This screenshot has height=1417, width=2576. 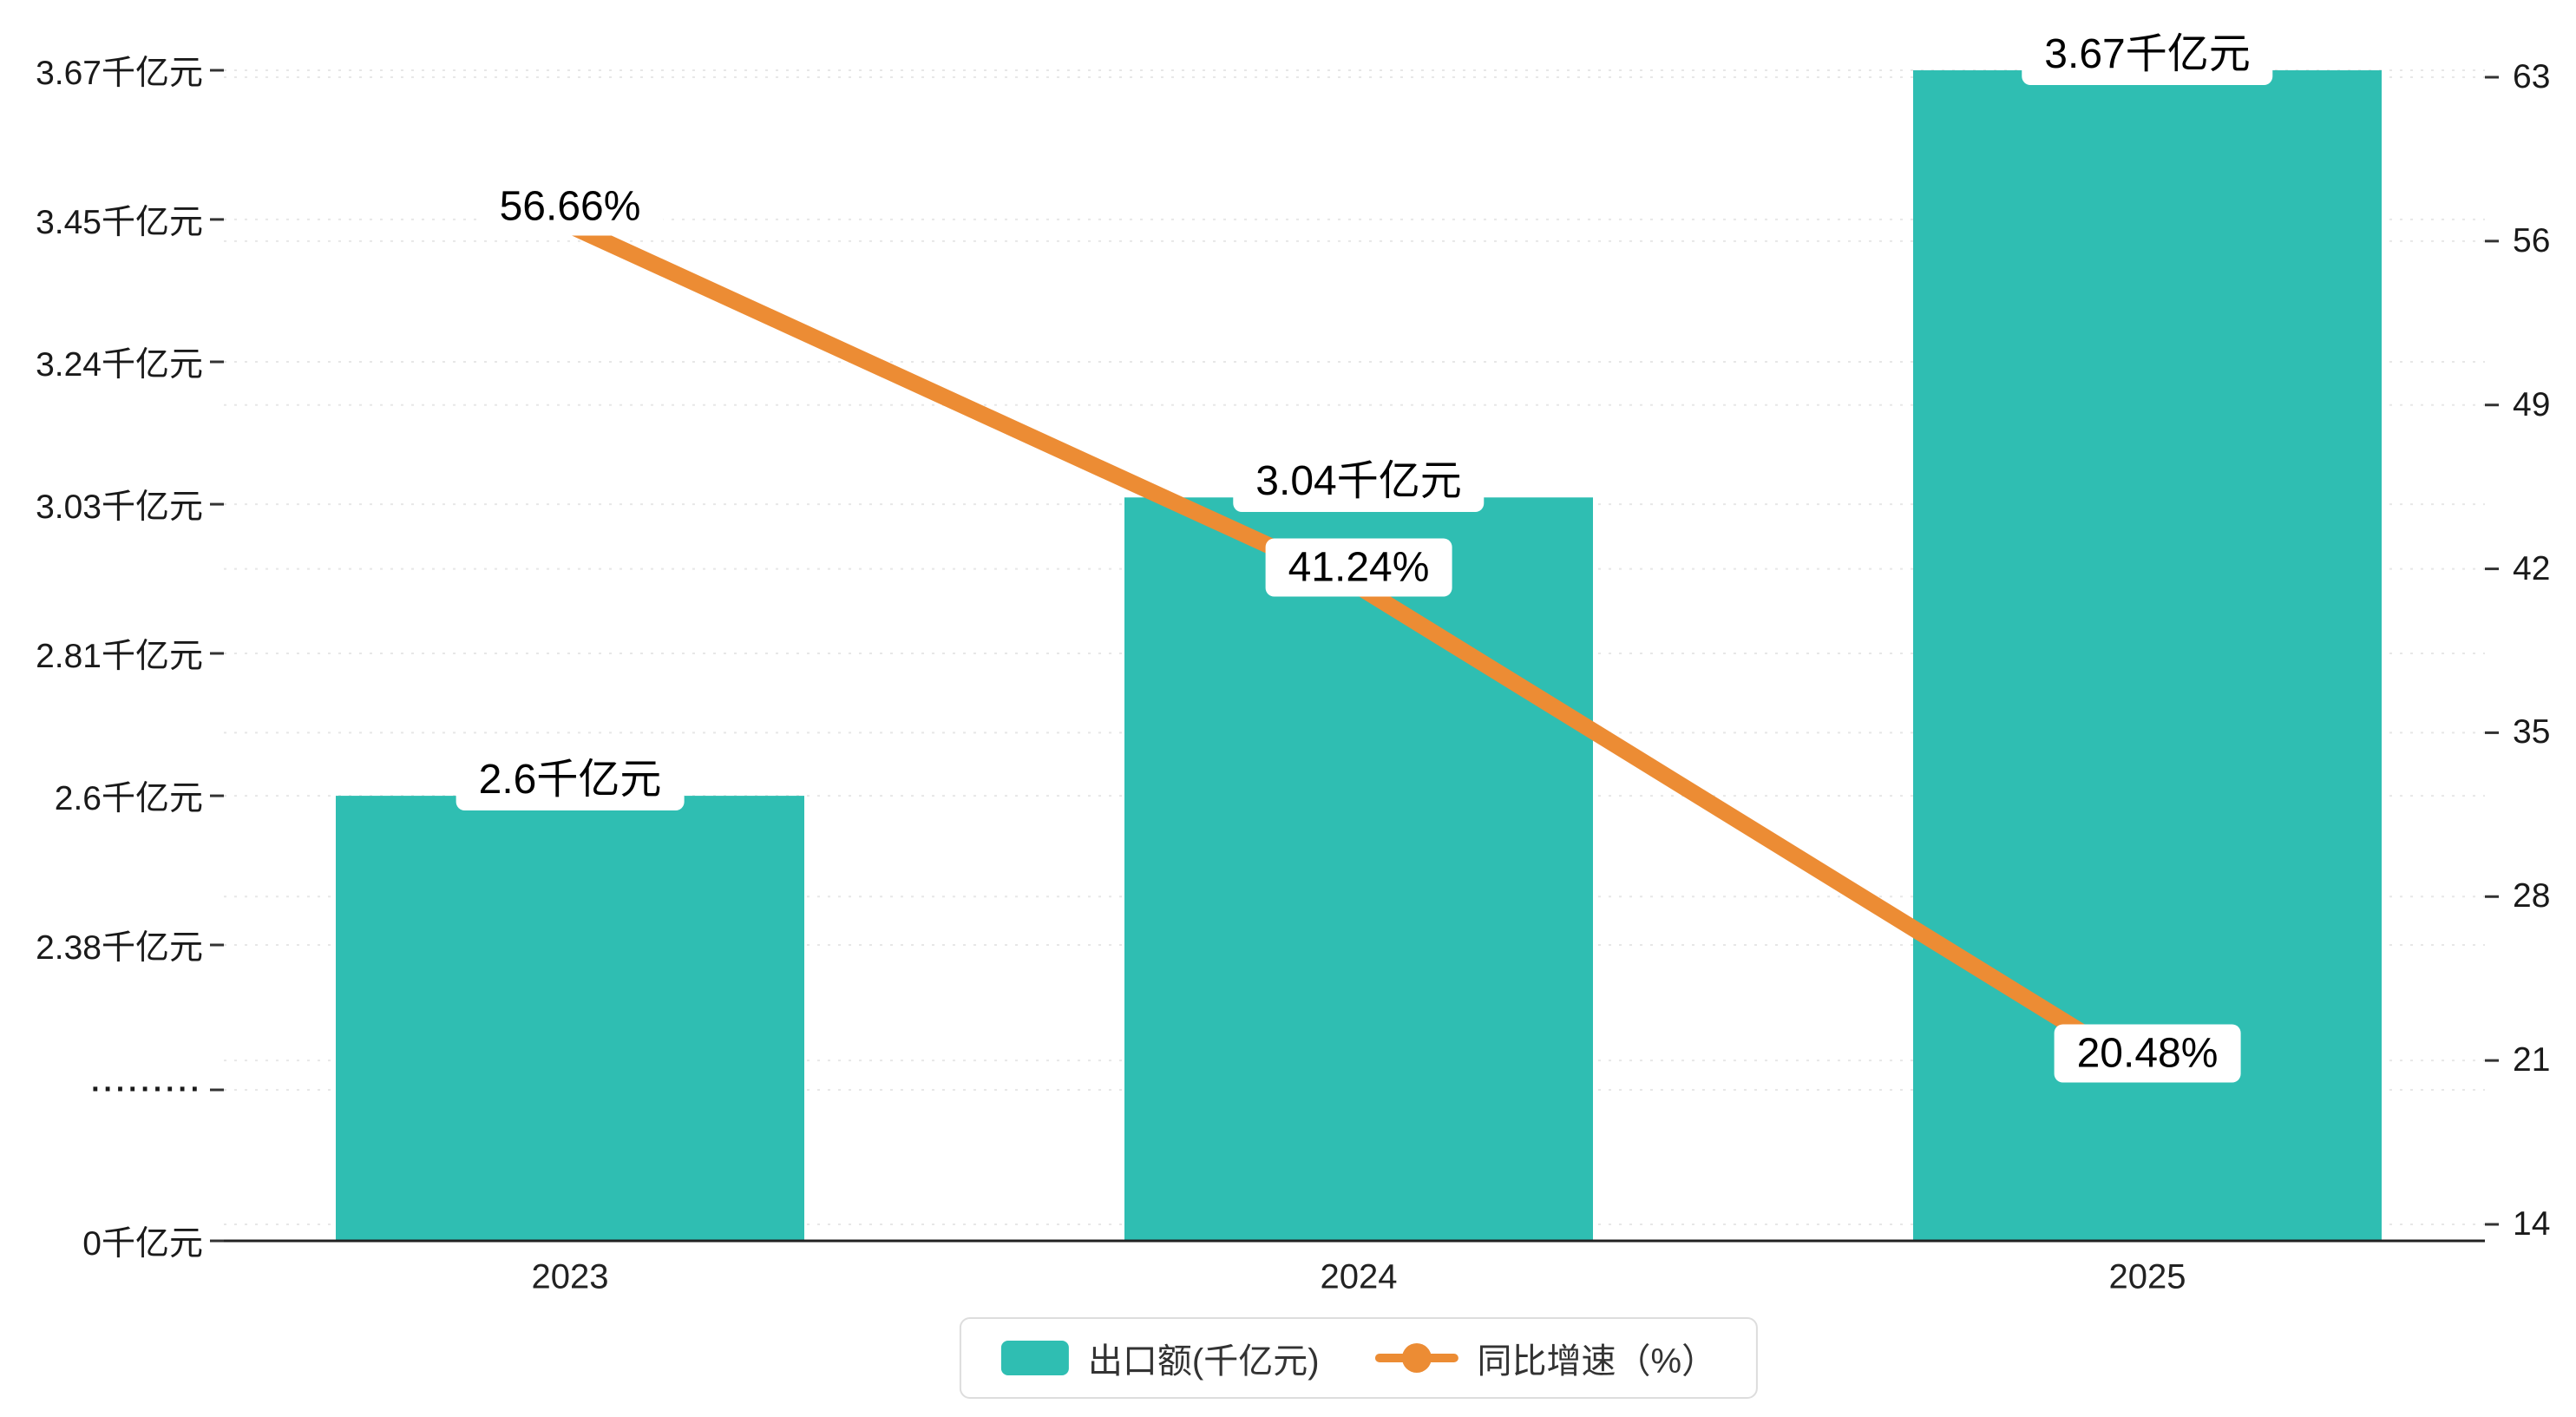 What do you see at coordinates (1597, 1362) in the screenshot?
I see `legend-label-growth: 同比增速（%）` at bounding box center [1597, 1362].